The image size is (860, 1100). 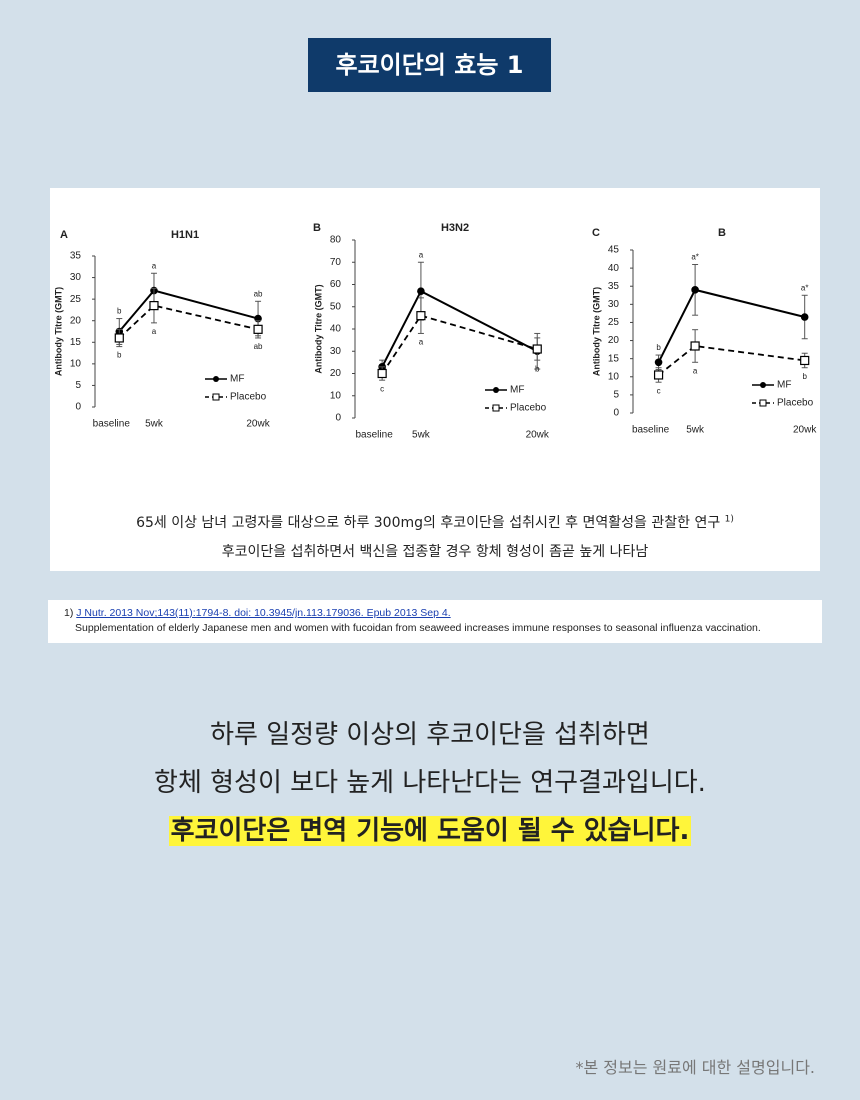 What do you see at coordinates (596, 233) in the screenshot?
I see `panel-letter: C` at bounding box center [596, 233].